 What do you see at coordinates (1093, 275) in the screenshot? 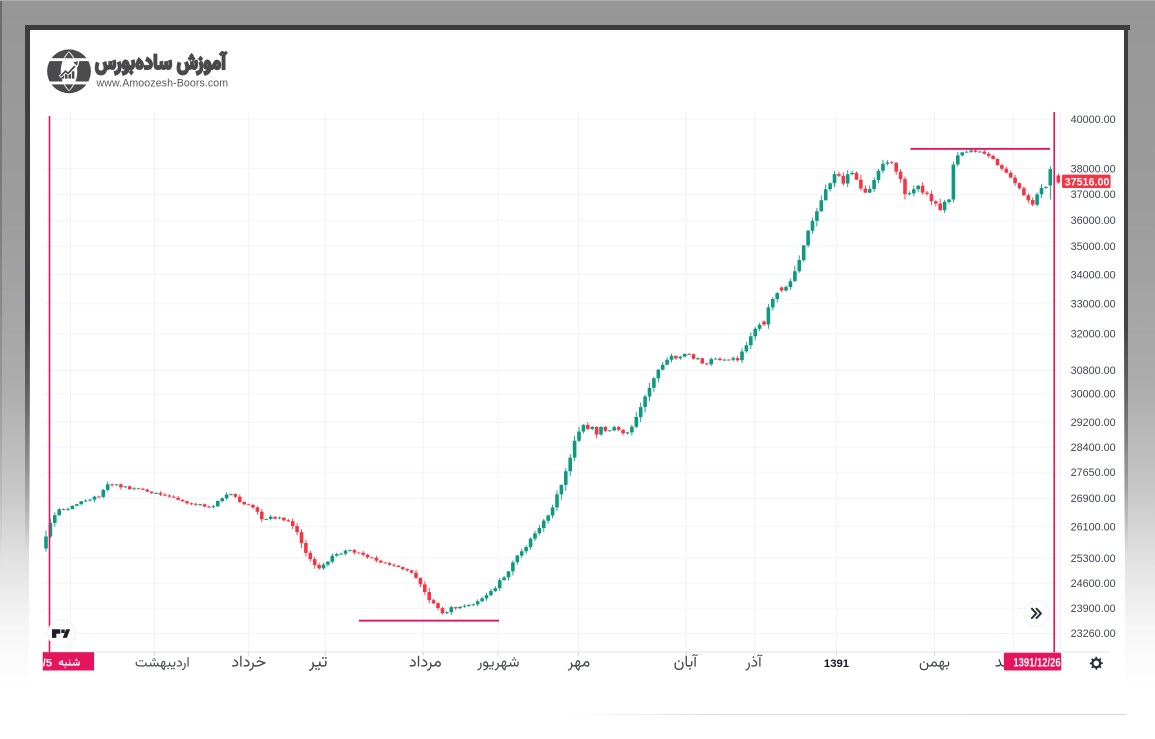
I see `svg-text: 34000.00` at bounding box center [1093, 275].